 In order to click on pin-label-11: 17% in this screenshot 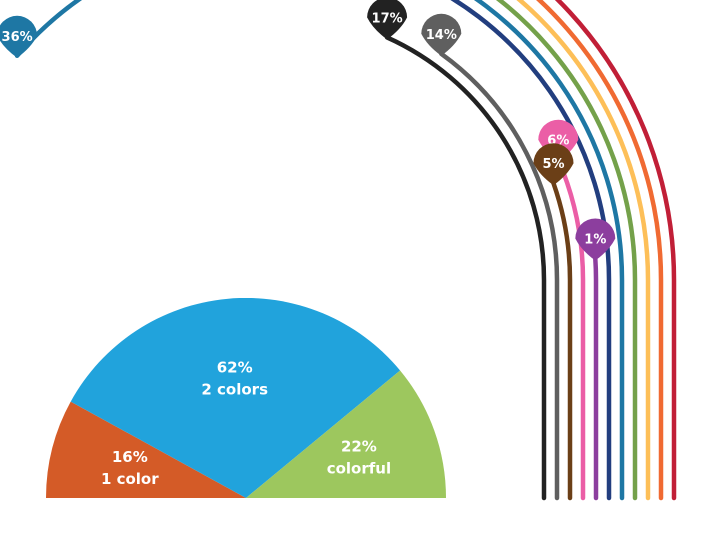, I will do `click(387, 20)`.